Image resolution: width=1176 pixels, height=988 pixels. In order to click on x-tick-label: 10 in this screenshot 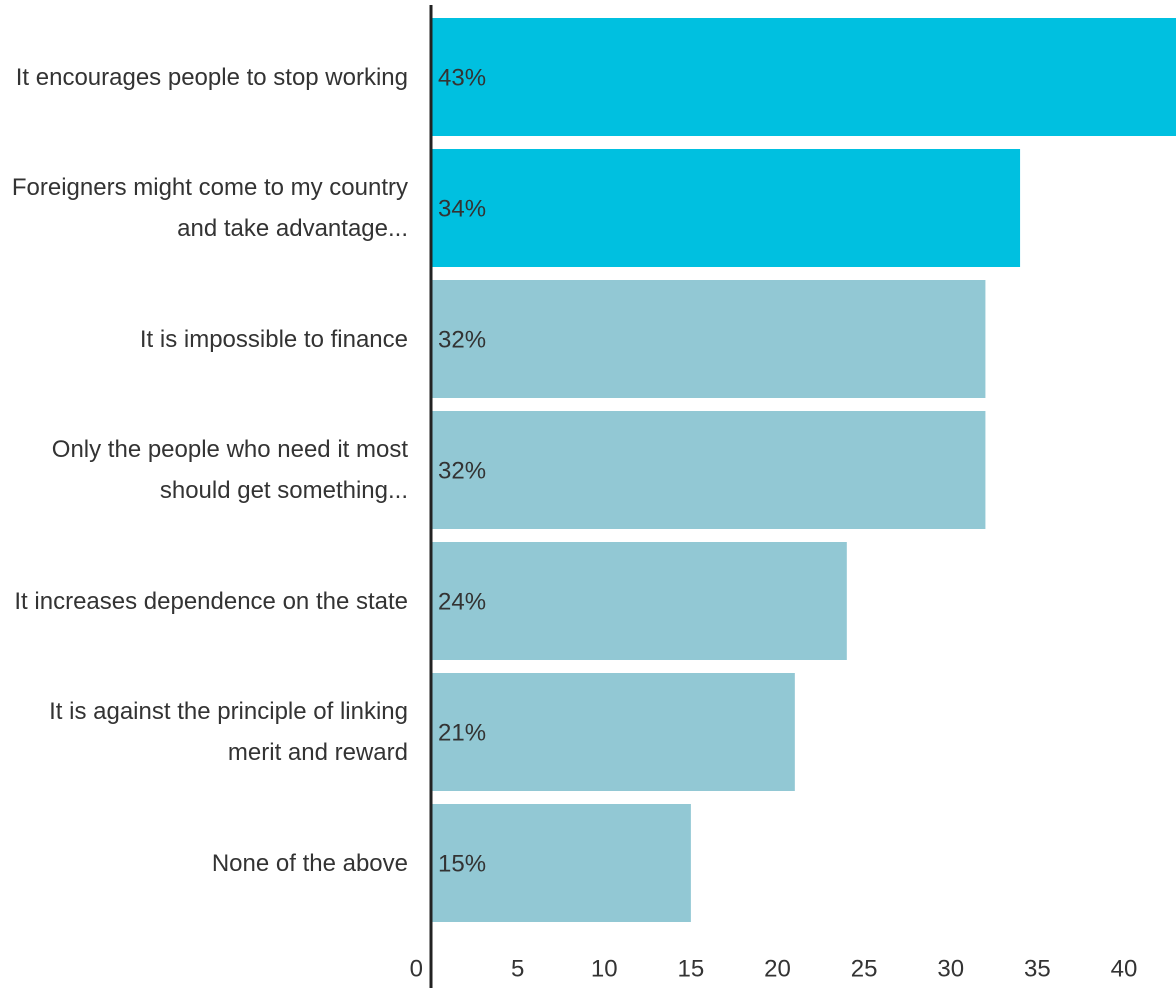, I will do `click(604, 968)`.